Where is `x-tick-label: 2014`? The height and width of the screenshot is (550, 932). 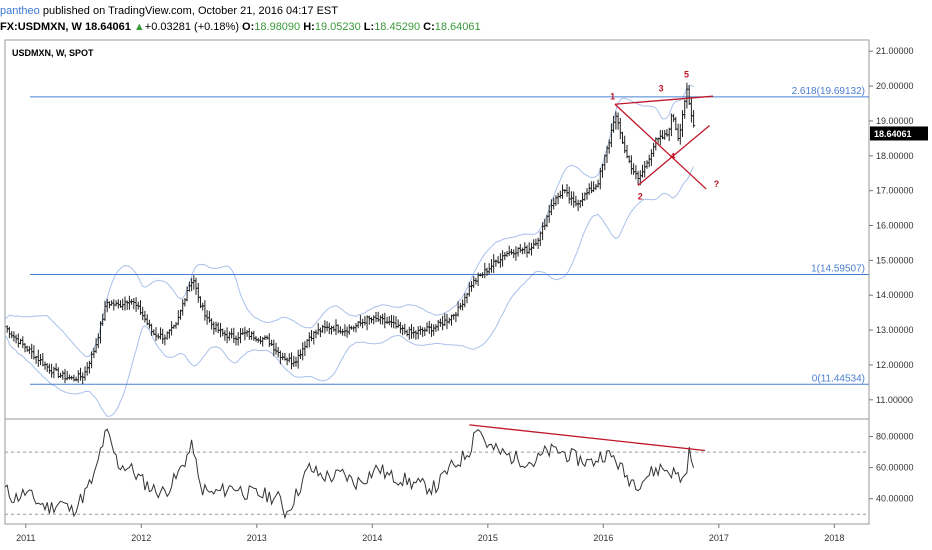
x-tick-label: 2014 is located at coordinates (372, 538).